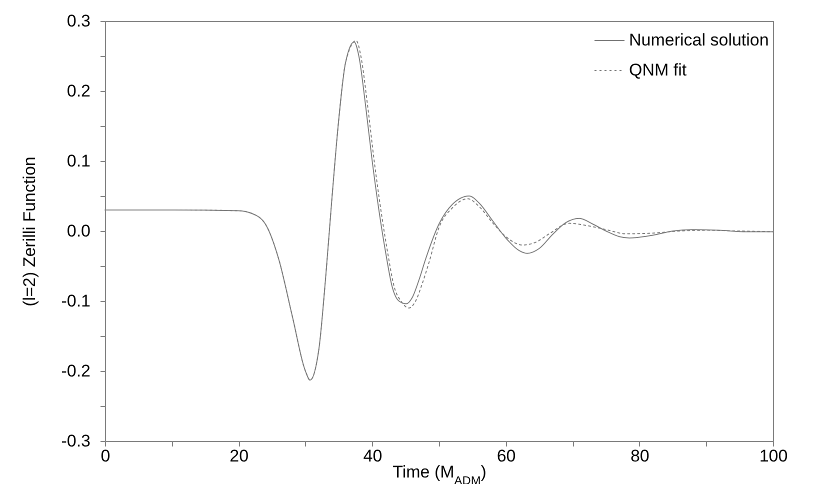  I want to click on y-tick-label: -0.1, so click(75, 301).